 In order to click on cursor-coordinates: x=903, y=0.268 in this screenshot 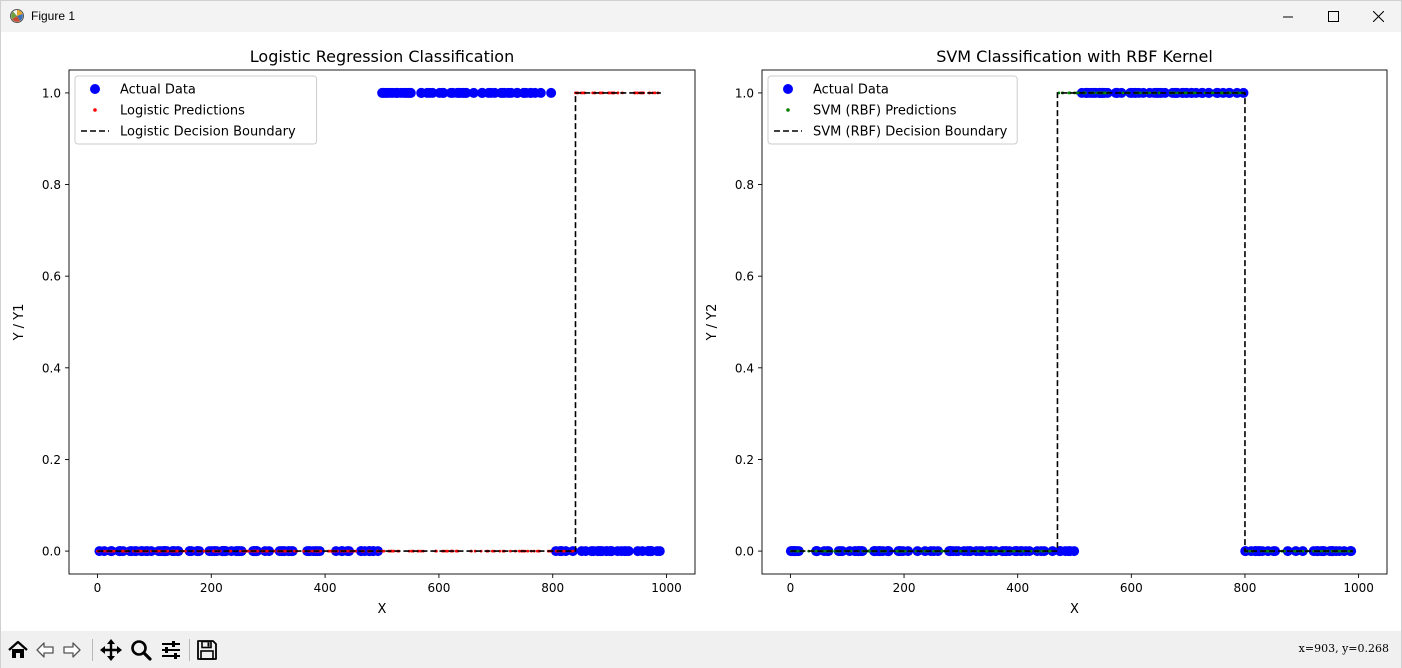, I will do `click(1343, 648)`.